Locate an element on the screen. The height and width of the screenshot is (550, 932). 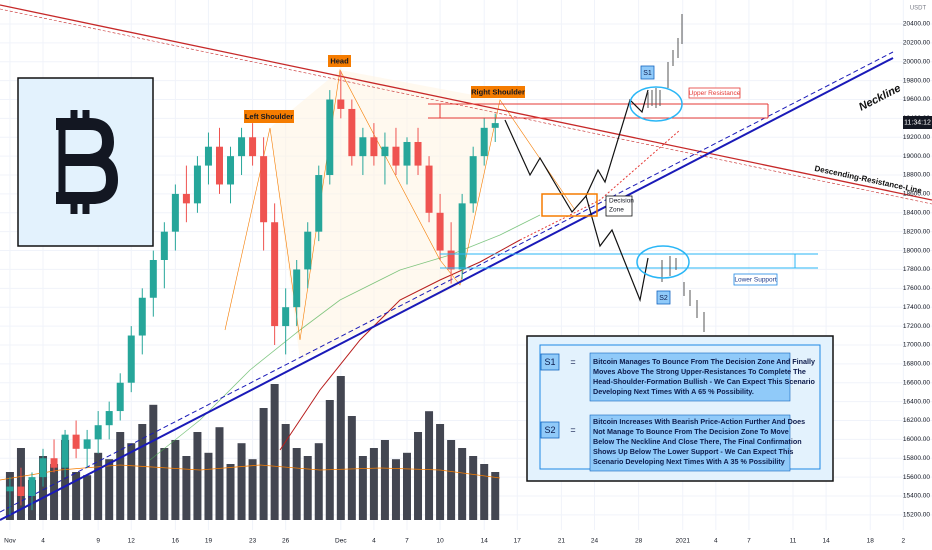
x-tick-label: Nov is located at coordinates (10, 541).